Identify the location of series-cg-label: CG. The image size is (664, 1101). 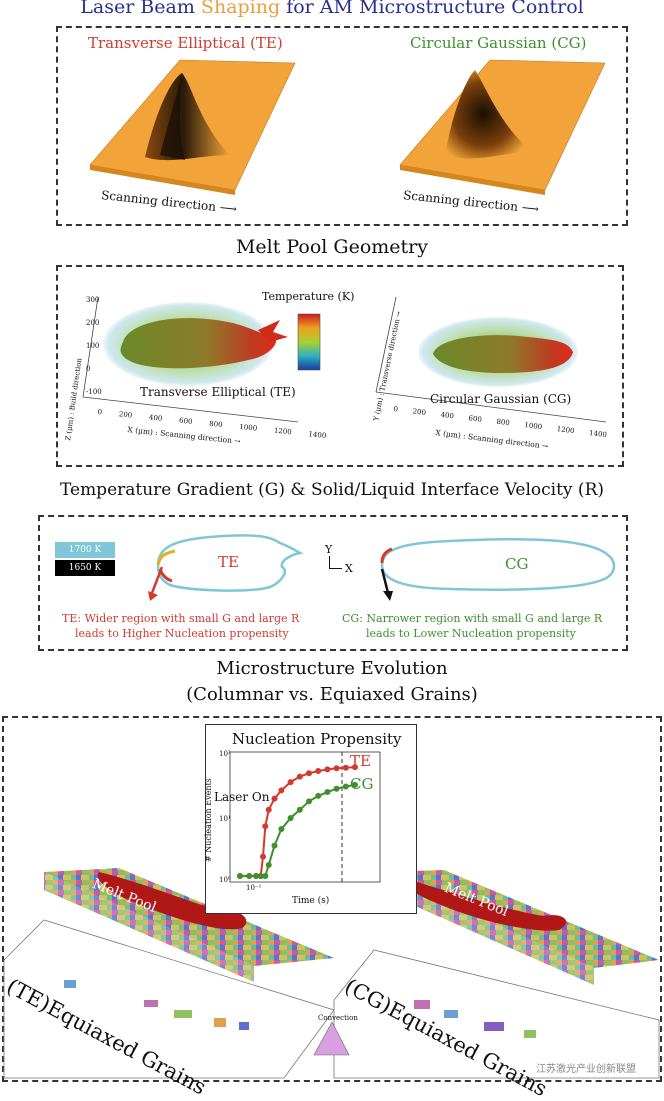
(362, 784).